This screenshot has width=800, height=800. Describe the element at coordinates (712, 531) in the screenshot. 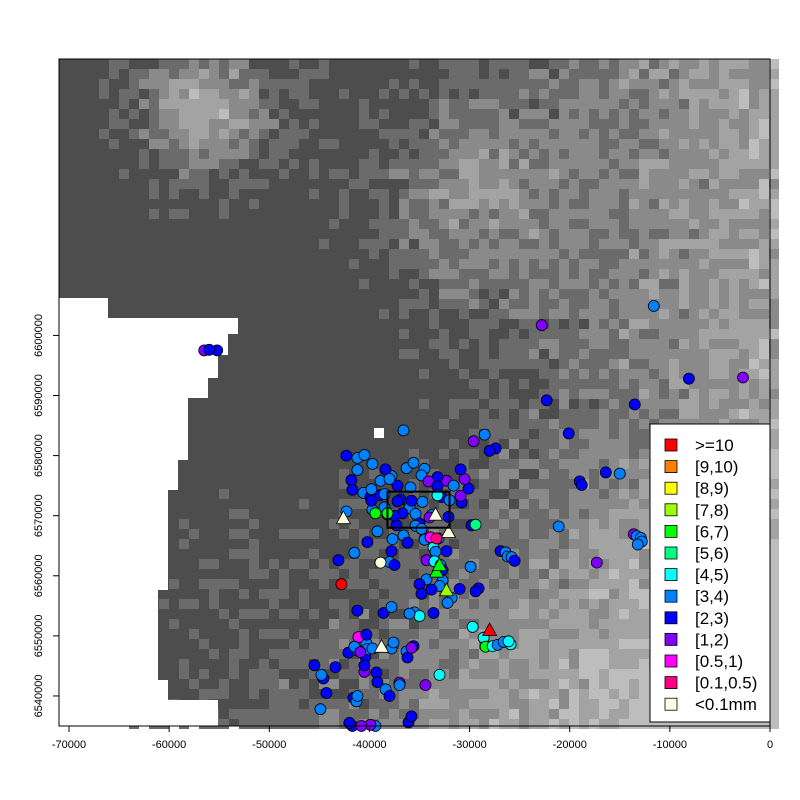

I see `legend-label: [6,7)` at that location.